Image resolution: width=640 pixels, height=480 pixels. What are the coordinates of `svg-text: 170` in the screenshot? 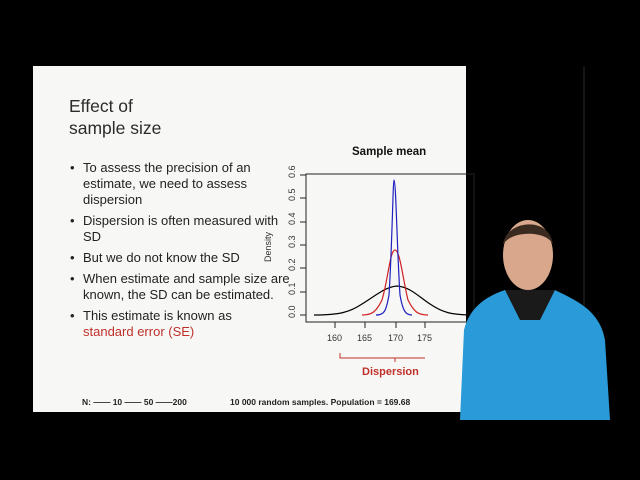 It's located at (395, 338).